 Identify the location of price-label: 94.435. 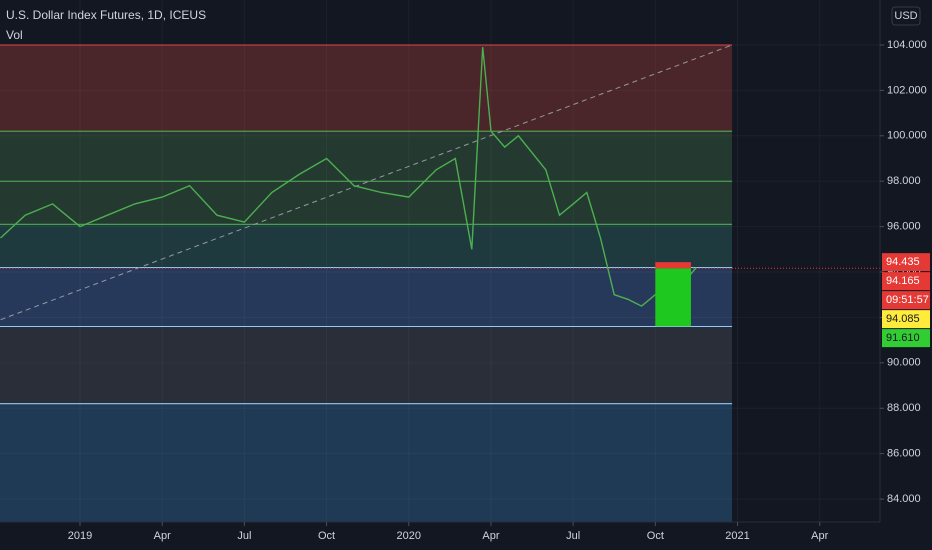
(903, 262).